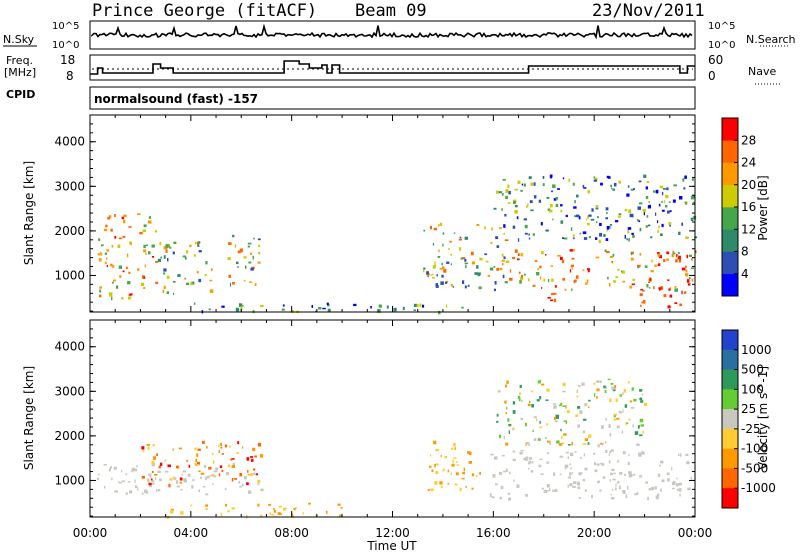  What do you see at coordinates (29, 213) in the screenshot?
I see `power-ylabel: Slant Range [km]` at bounding box center [29, 213].